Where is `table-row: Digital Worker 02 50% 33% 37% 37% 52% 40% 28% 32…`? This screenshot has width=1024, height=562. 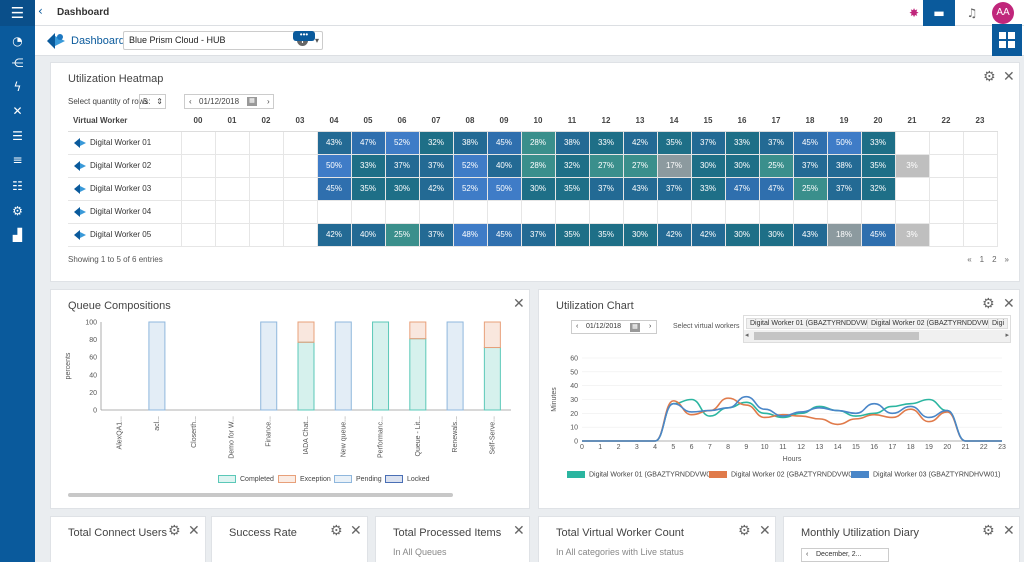 table-row: Digital Worker 02 50% 33% 37% 37% 52% 40% 28% 32… is located at coordinates (533, 165).